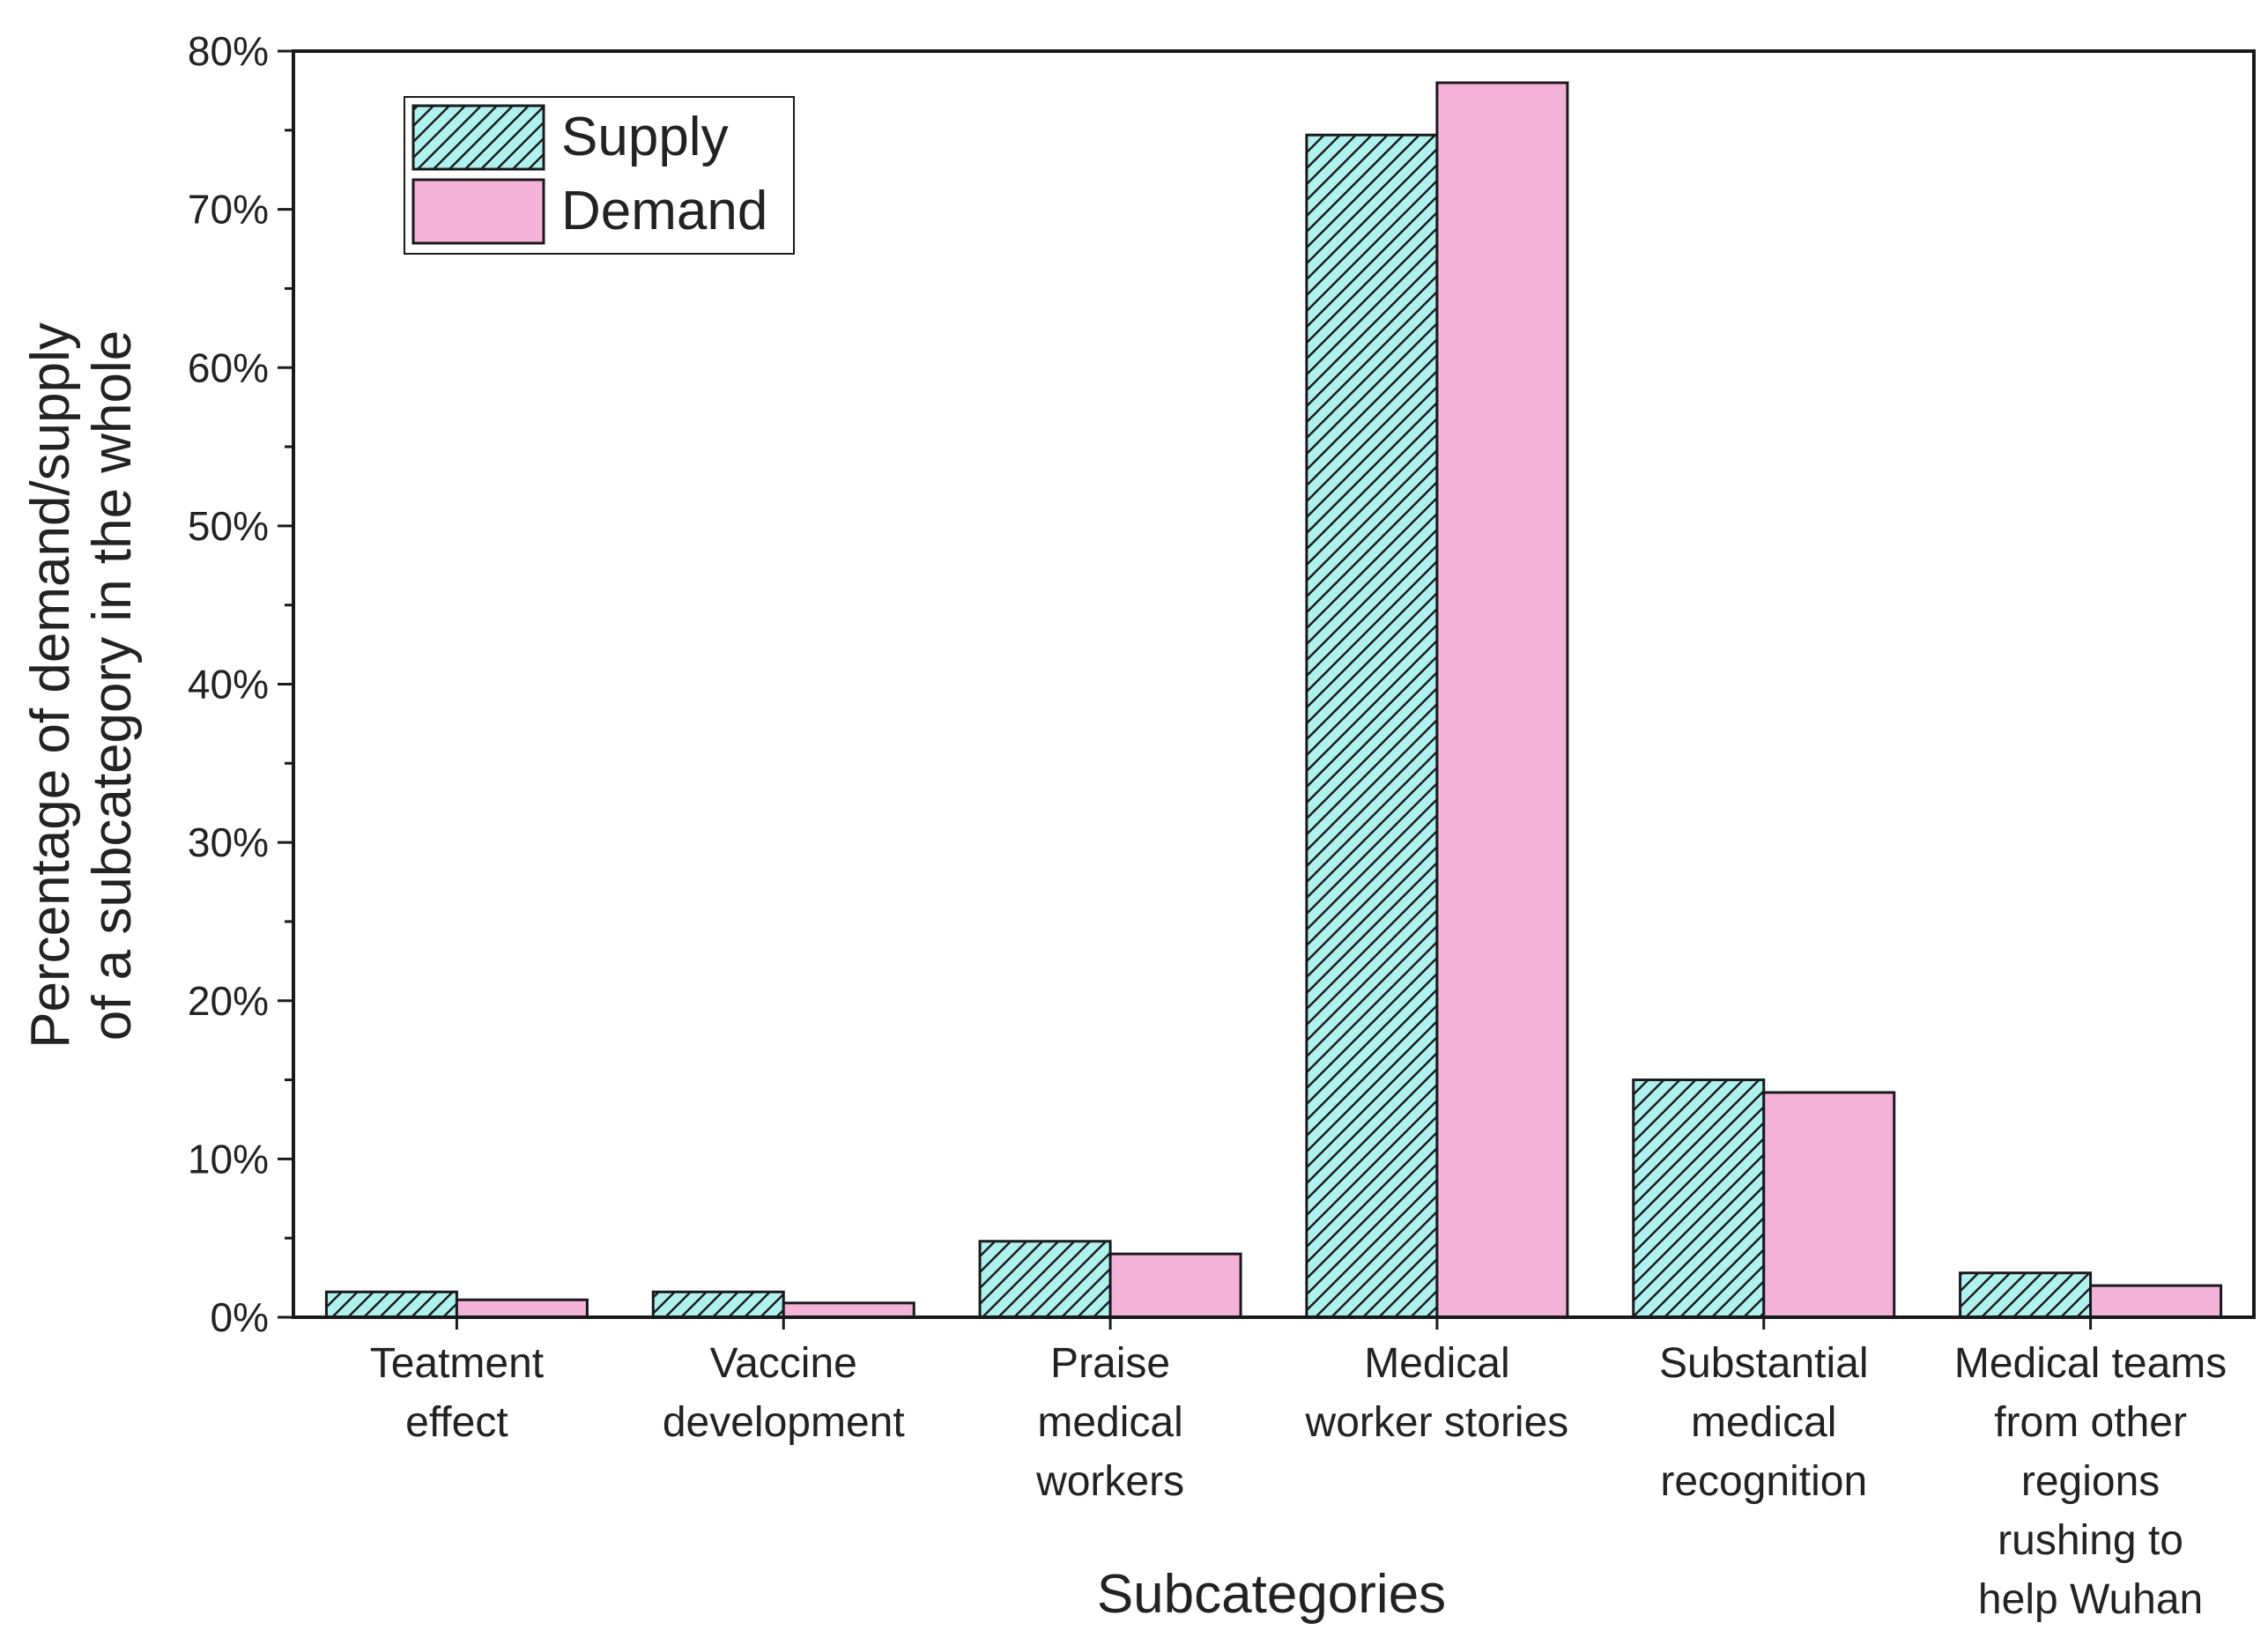  What do you see at coordinates (228, 685) in the screenshot?
I see `y-tick-label: 40%` at bounding box center [228, 685].